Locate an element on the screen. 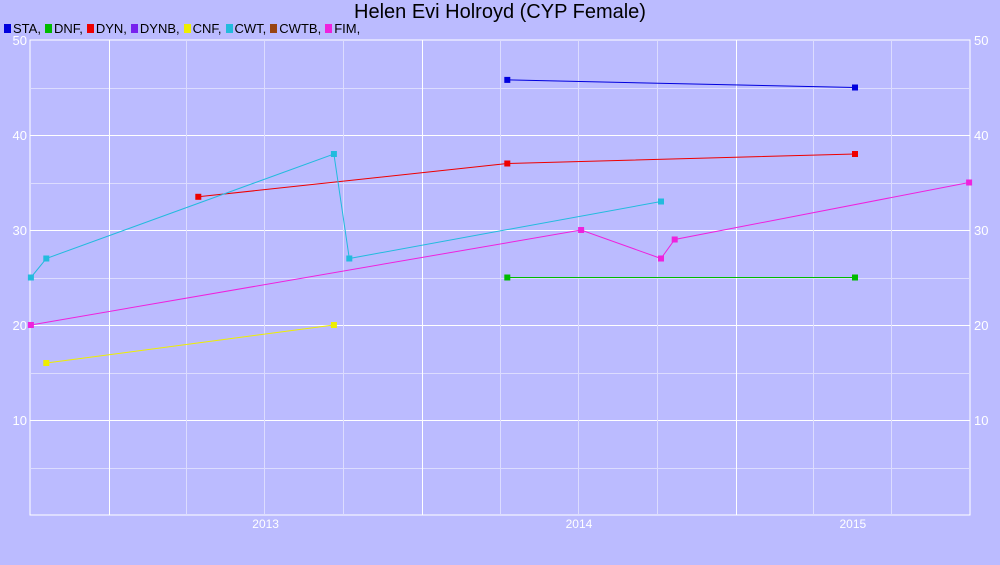 The width and height of the screenshot is (1000, 565). x-tick-label: 2015 is located at coordinates (852, 524).